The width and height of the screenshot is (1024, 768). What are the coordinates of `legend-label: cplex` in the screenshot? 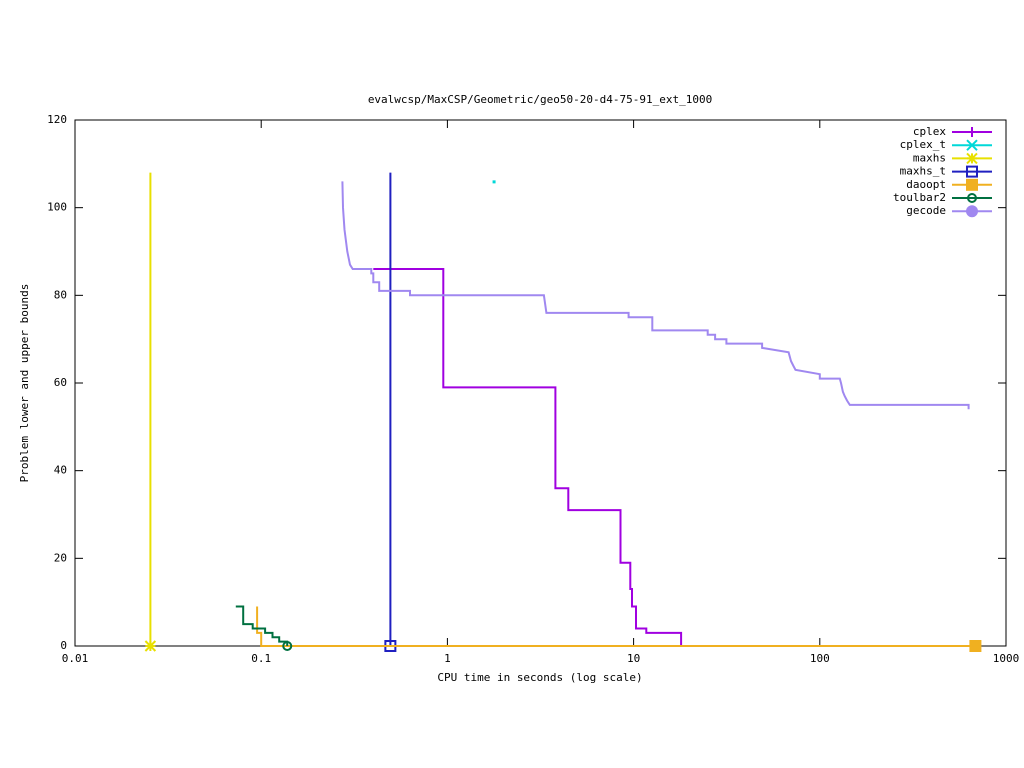 It's located at (929, 131).